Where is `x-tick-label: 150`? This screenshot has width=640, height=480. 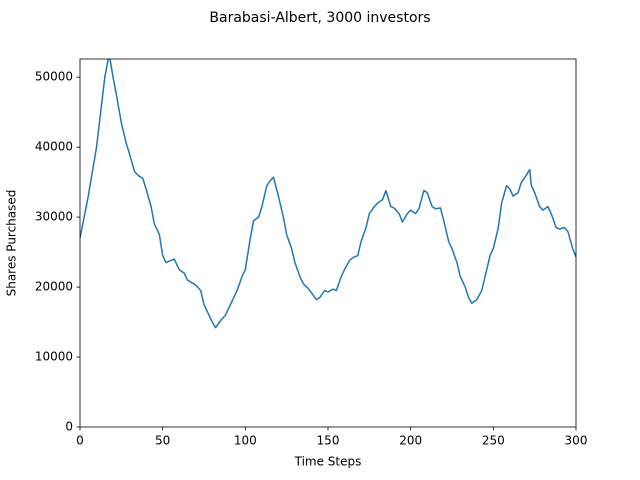
x-tick-label: 150 is located at coordinates (328, 441).